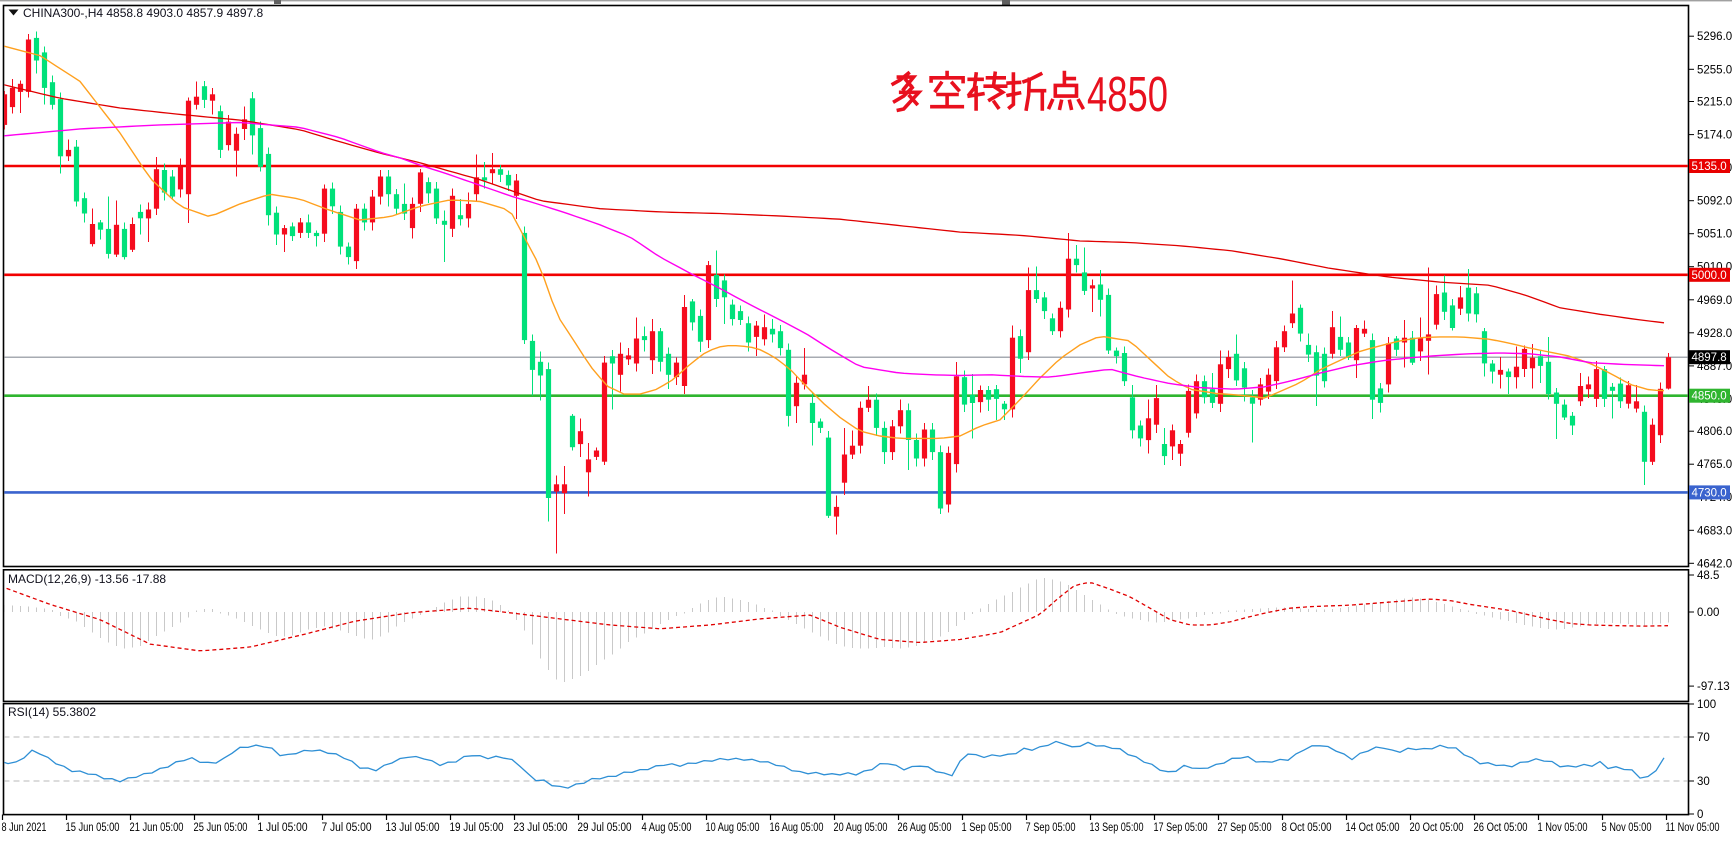 This screenshot has width=1732, height=846. What do you see at coordinates (1117, 828) in the screenshot?
I see `svg-text: 13 Sep 05:00` at bounding box center [1117, 828].